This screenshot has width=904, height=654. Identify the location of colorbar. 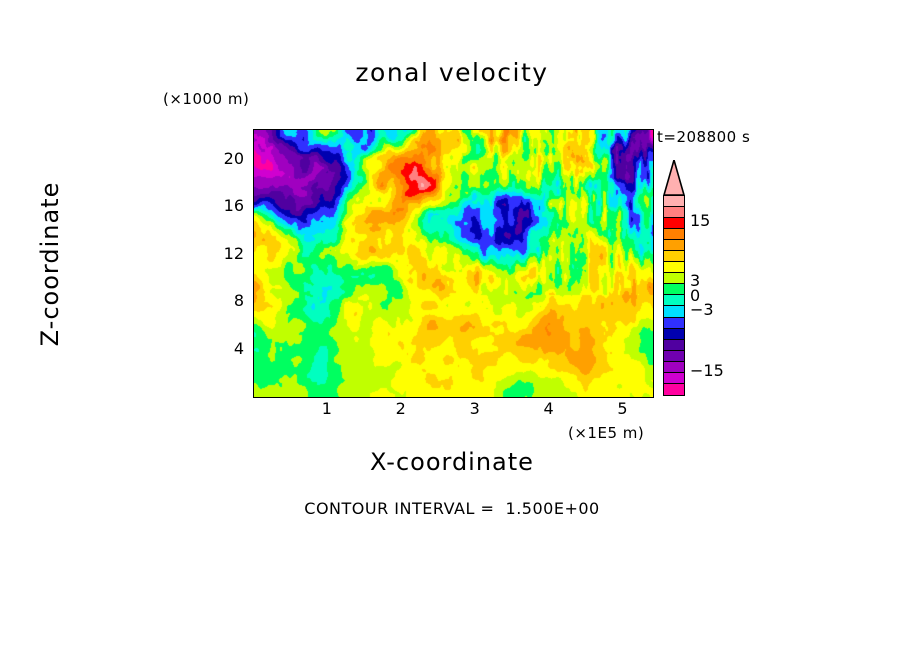
(674, 278).